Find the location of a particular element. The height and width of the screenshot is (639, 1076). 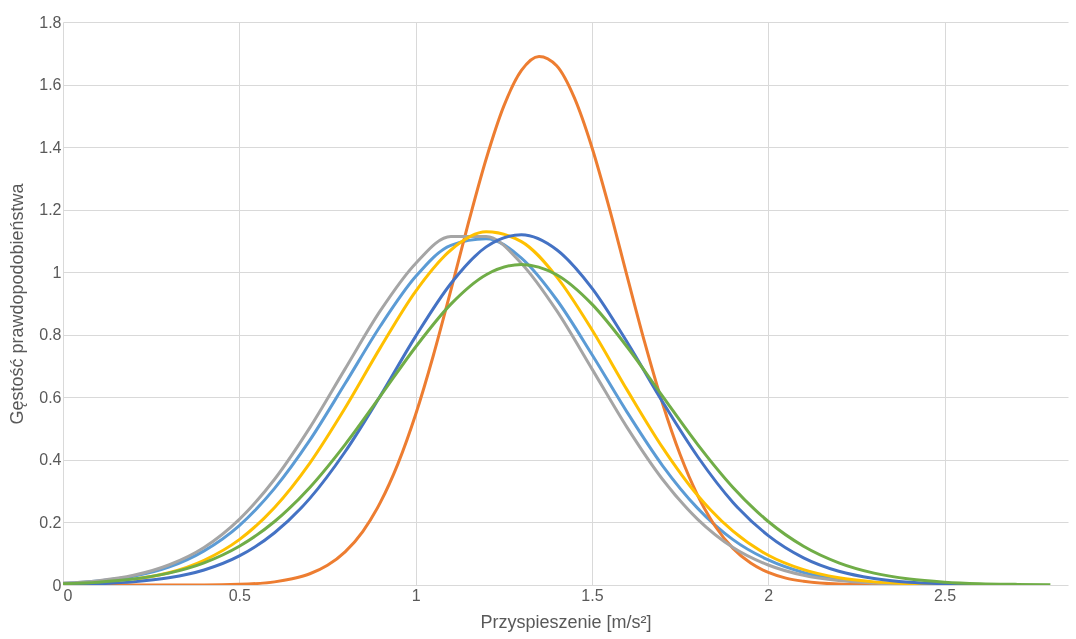

x-tick-label: 1.5 is located at coordinates (592, 595).